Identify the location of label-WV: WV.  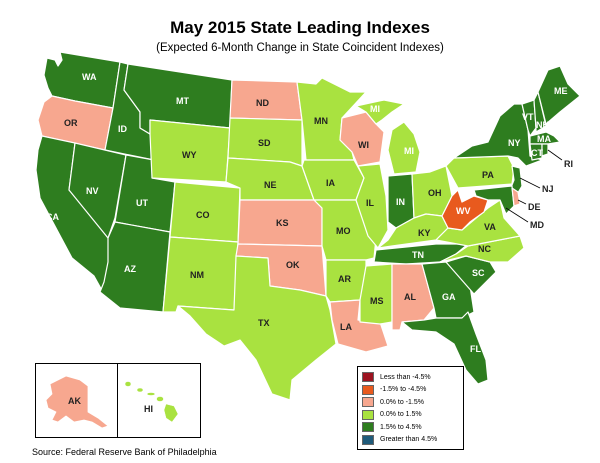
(463, 211).